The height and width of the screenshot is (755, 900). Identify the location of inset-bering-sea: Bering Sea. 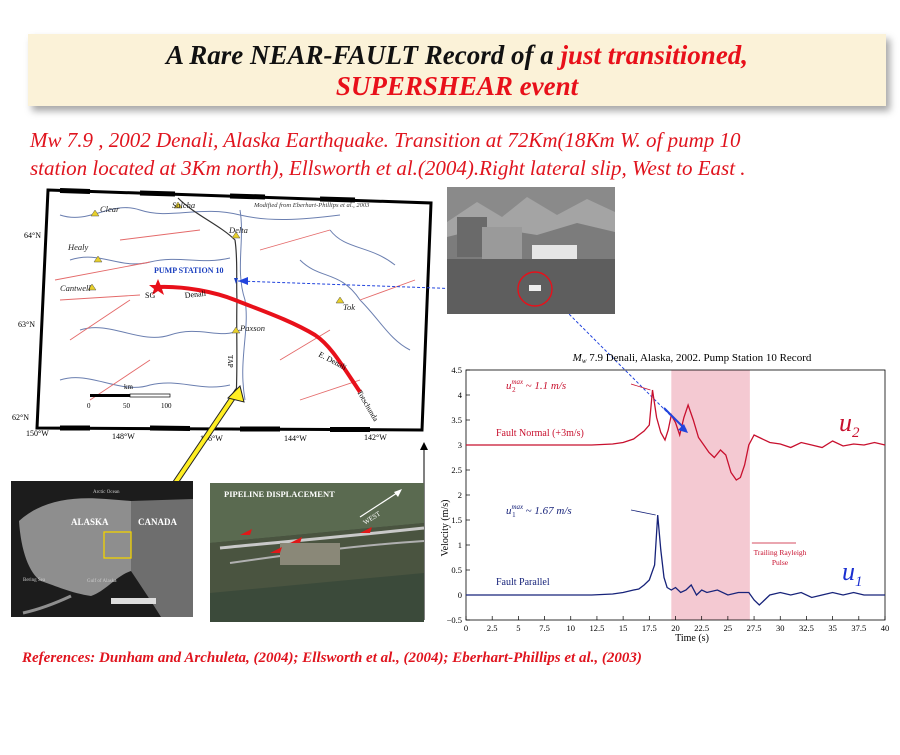
(34, 580).